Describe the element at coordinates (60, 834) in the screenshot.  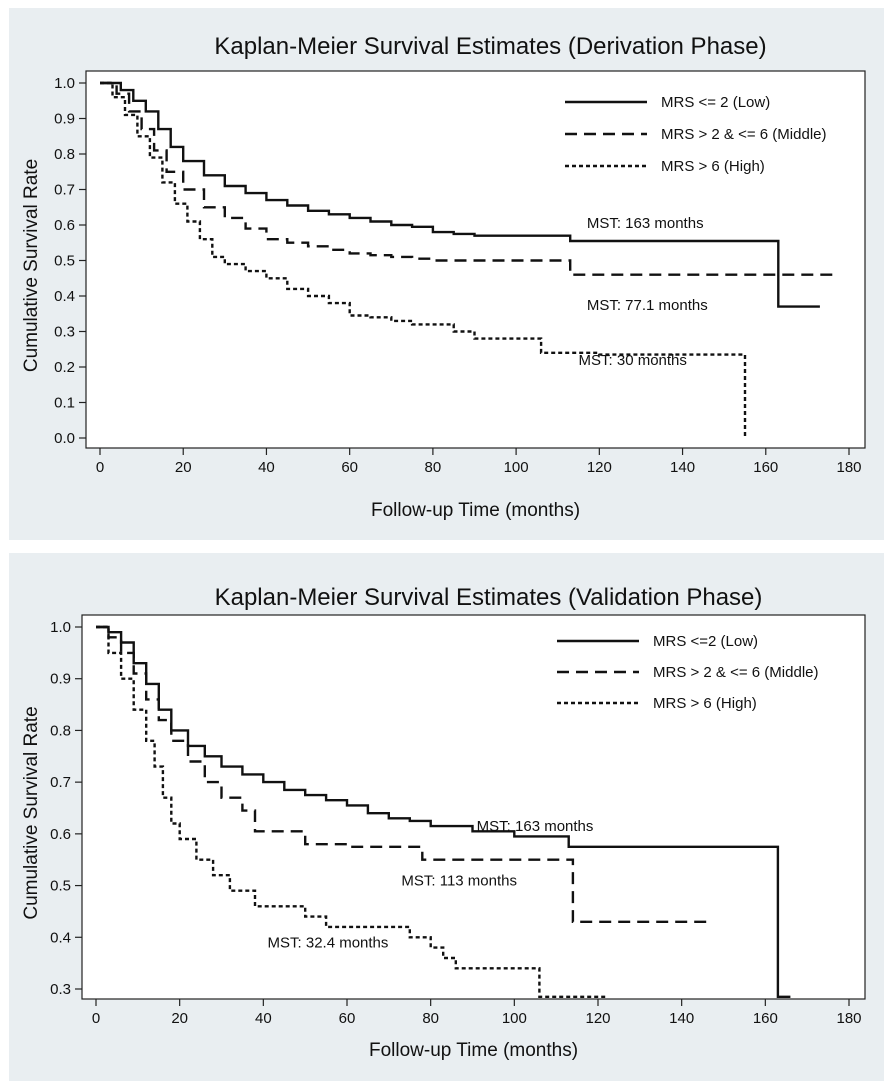
I see `validation-y-tick-label: 0.6` at that location.